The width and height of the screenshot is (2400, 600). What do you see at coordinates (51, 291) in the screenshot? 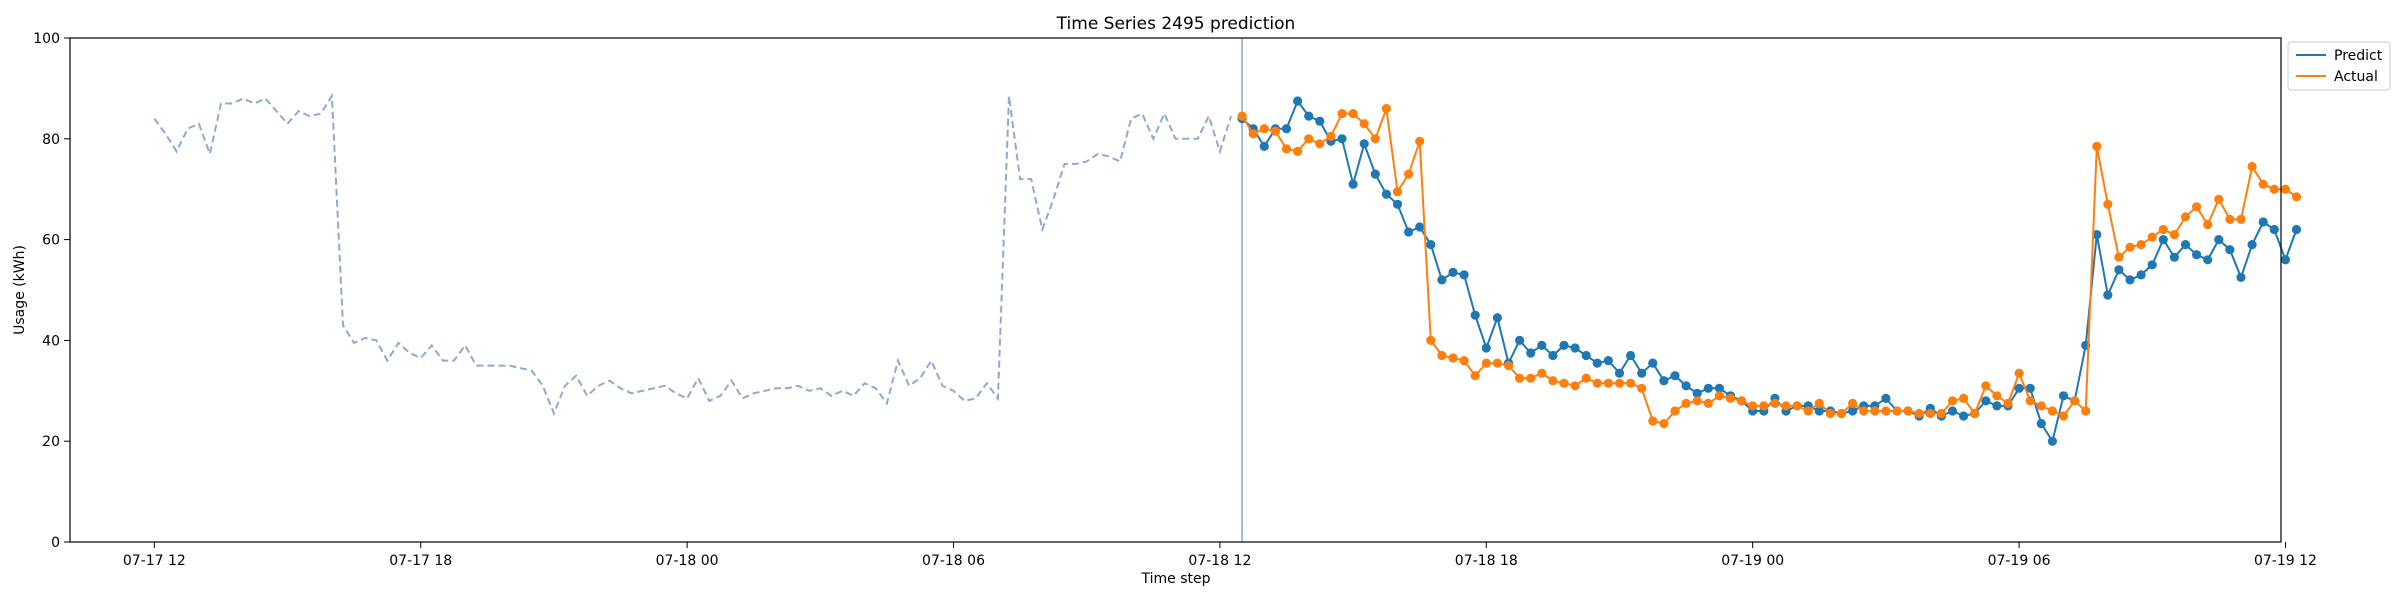
I see `y-axis: 0 20 40 60 80 100` at bounding box center [51, 291].